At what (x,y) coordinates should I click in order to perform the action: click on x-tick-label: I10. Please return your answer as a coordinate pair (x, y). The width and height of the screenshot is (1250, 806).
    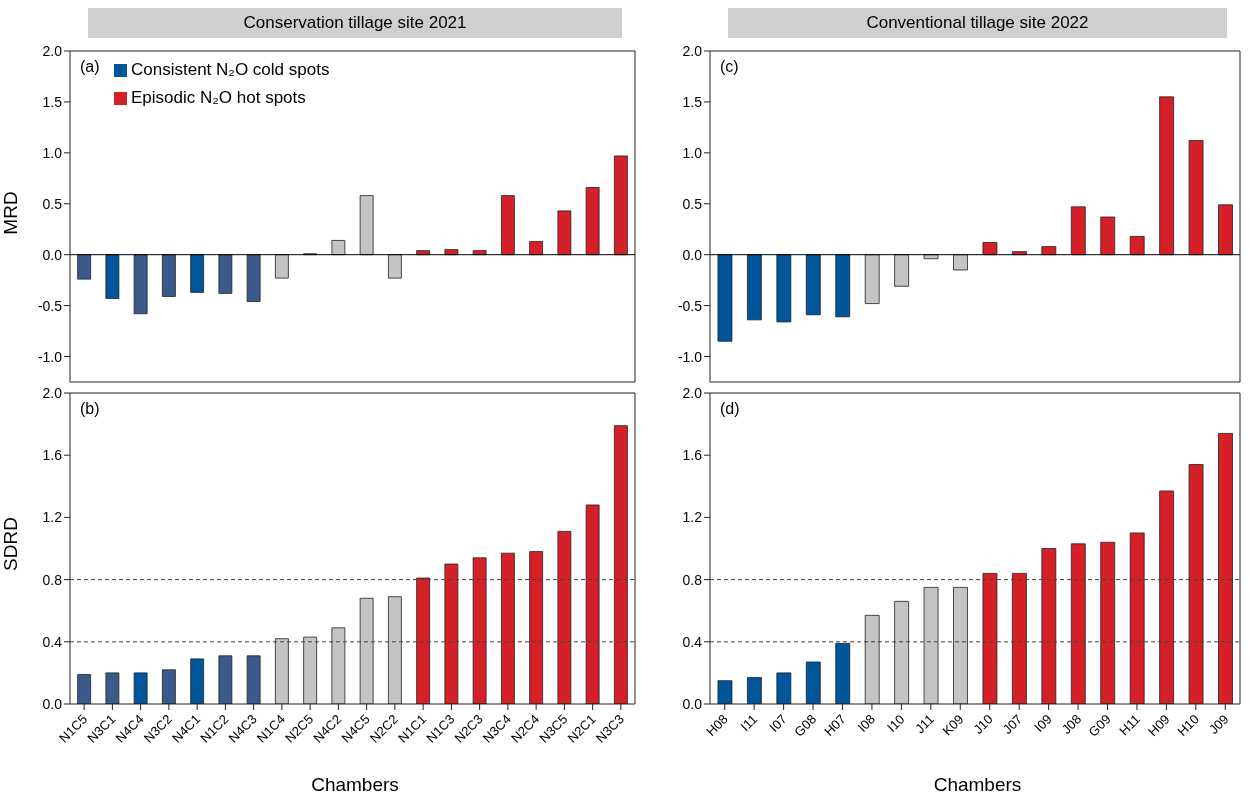
    Looking at the image, I should click on (896, 723).